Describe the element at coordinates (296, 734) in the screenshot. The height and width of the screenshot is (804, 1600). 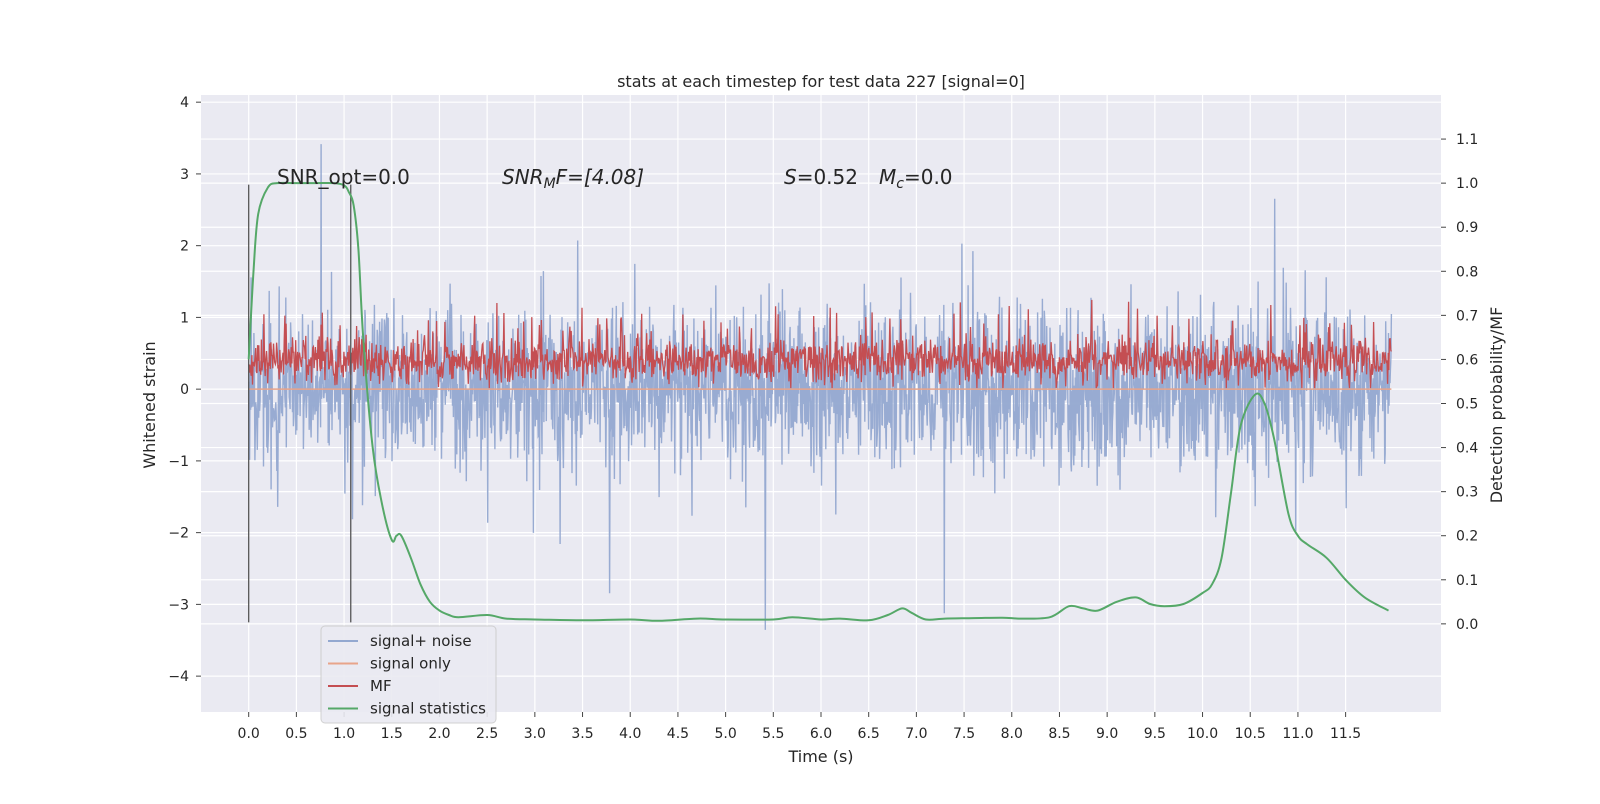
I see `x-tick-label: 0.5` at that location.